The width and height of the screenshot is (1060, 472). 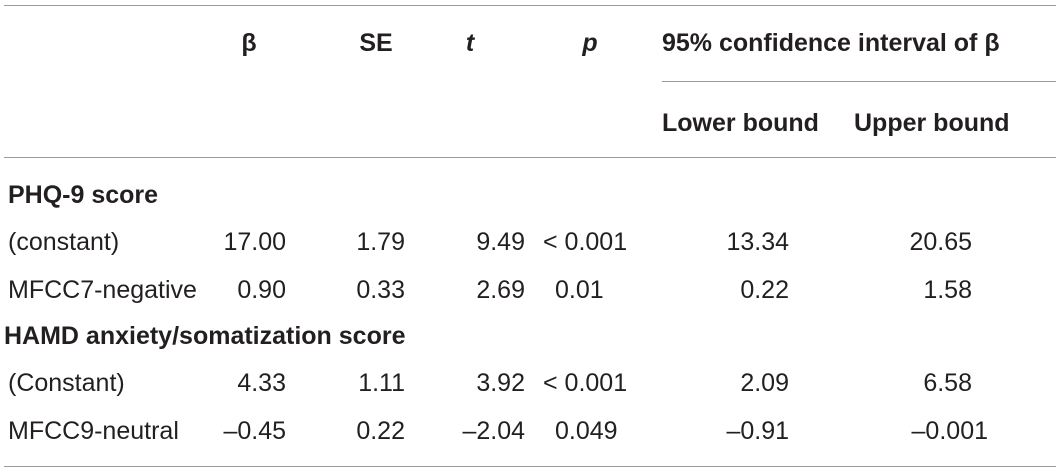 I want to click on cell-upper: 6.58, so click(x=947, y=383).